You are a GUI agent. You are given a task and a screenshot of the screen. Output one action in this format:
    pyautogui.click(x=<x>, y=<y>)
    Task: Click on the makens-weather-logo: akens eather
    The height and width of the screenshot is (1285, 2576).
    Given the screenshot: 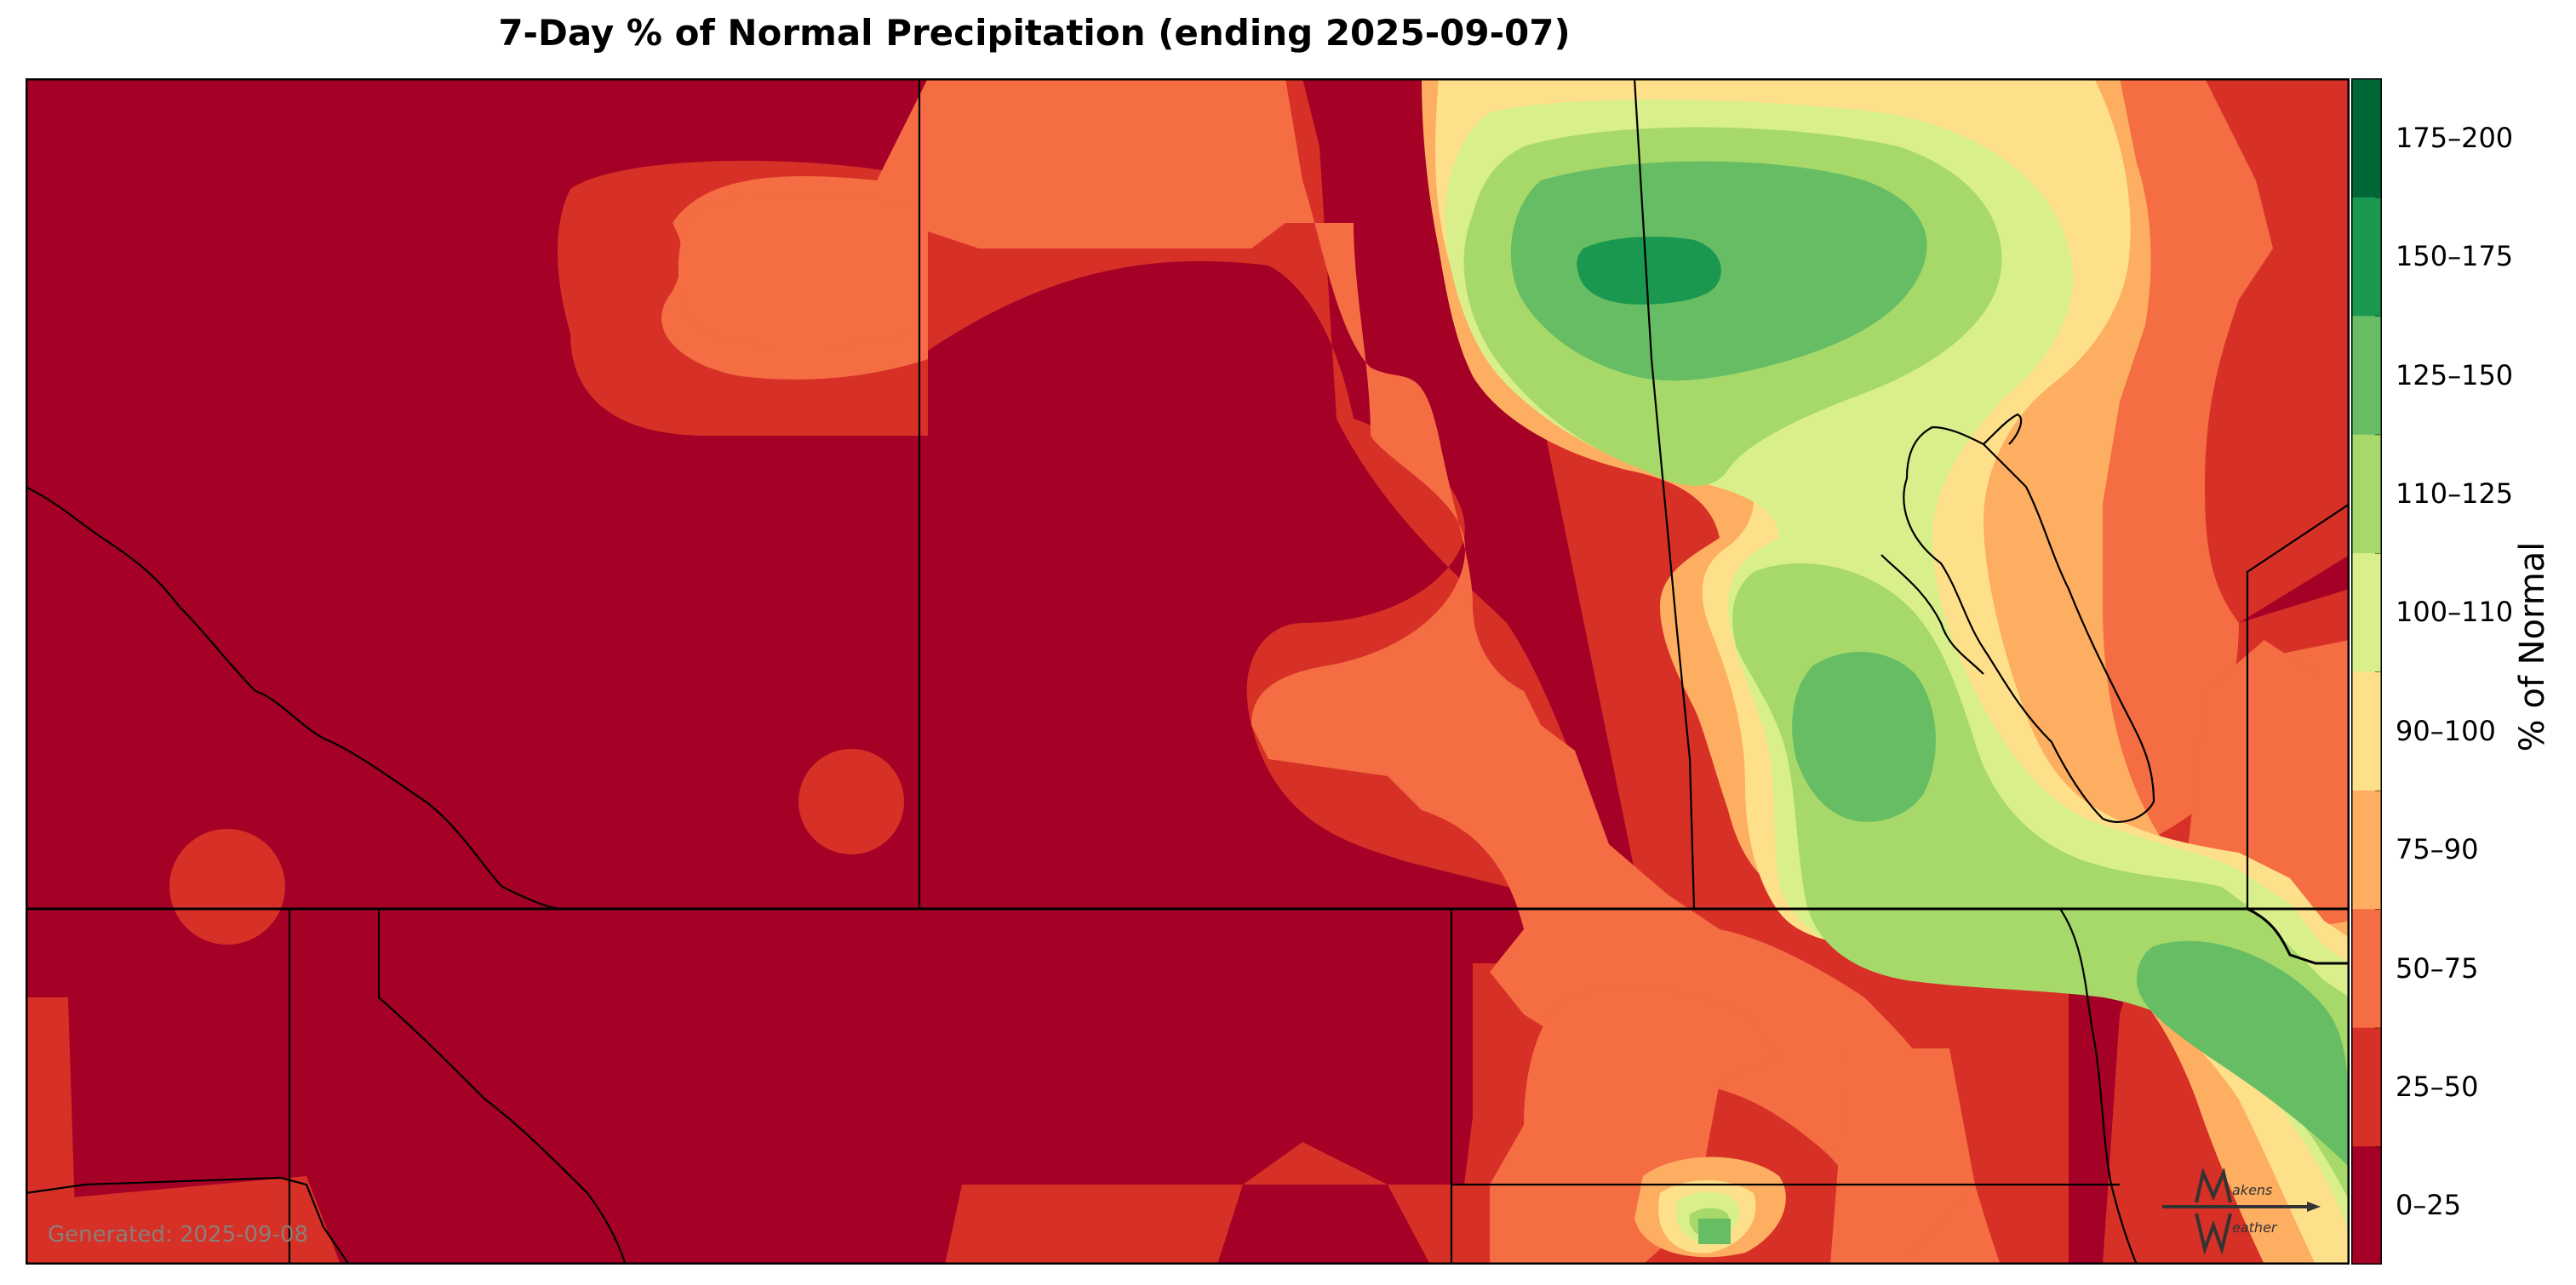 What is the action you would take?
    pyautogui.click(x=2241, y=1212)
    